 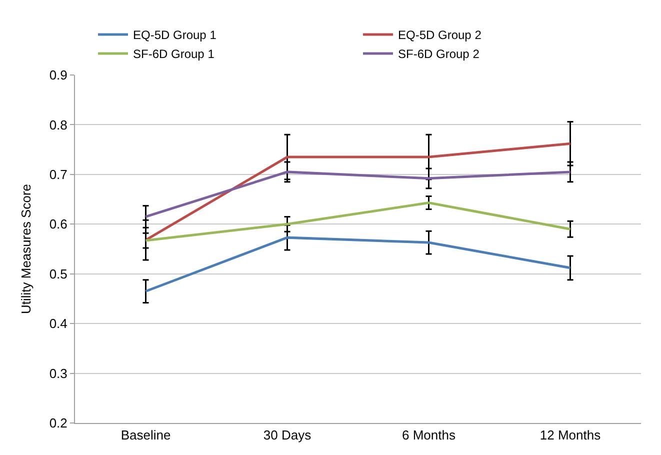 What do you see at coordinates (58, 224) in the screenshot?
I see `y-tick-label: 0.6` at bounding box center [58, 224].